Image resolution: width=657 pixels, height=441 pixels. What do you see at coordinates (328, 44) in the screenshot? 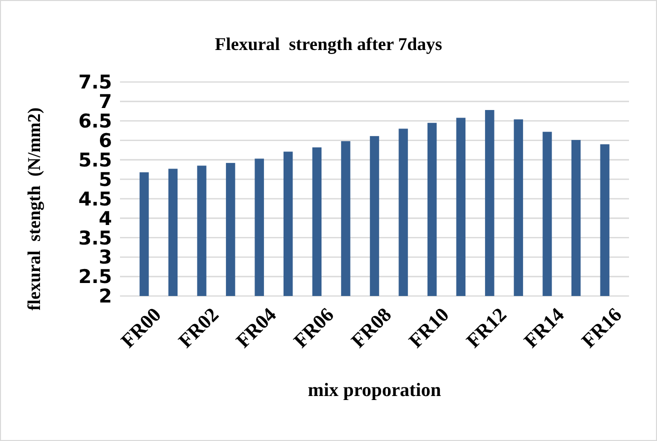
I see `chart-title: Flexural strength after 7days` at bounding box center [328, 44].